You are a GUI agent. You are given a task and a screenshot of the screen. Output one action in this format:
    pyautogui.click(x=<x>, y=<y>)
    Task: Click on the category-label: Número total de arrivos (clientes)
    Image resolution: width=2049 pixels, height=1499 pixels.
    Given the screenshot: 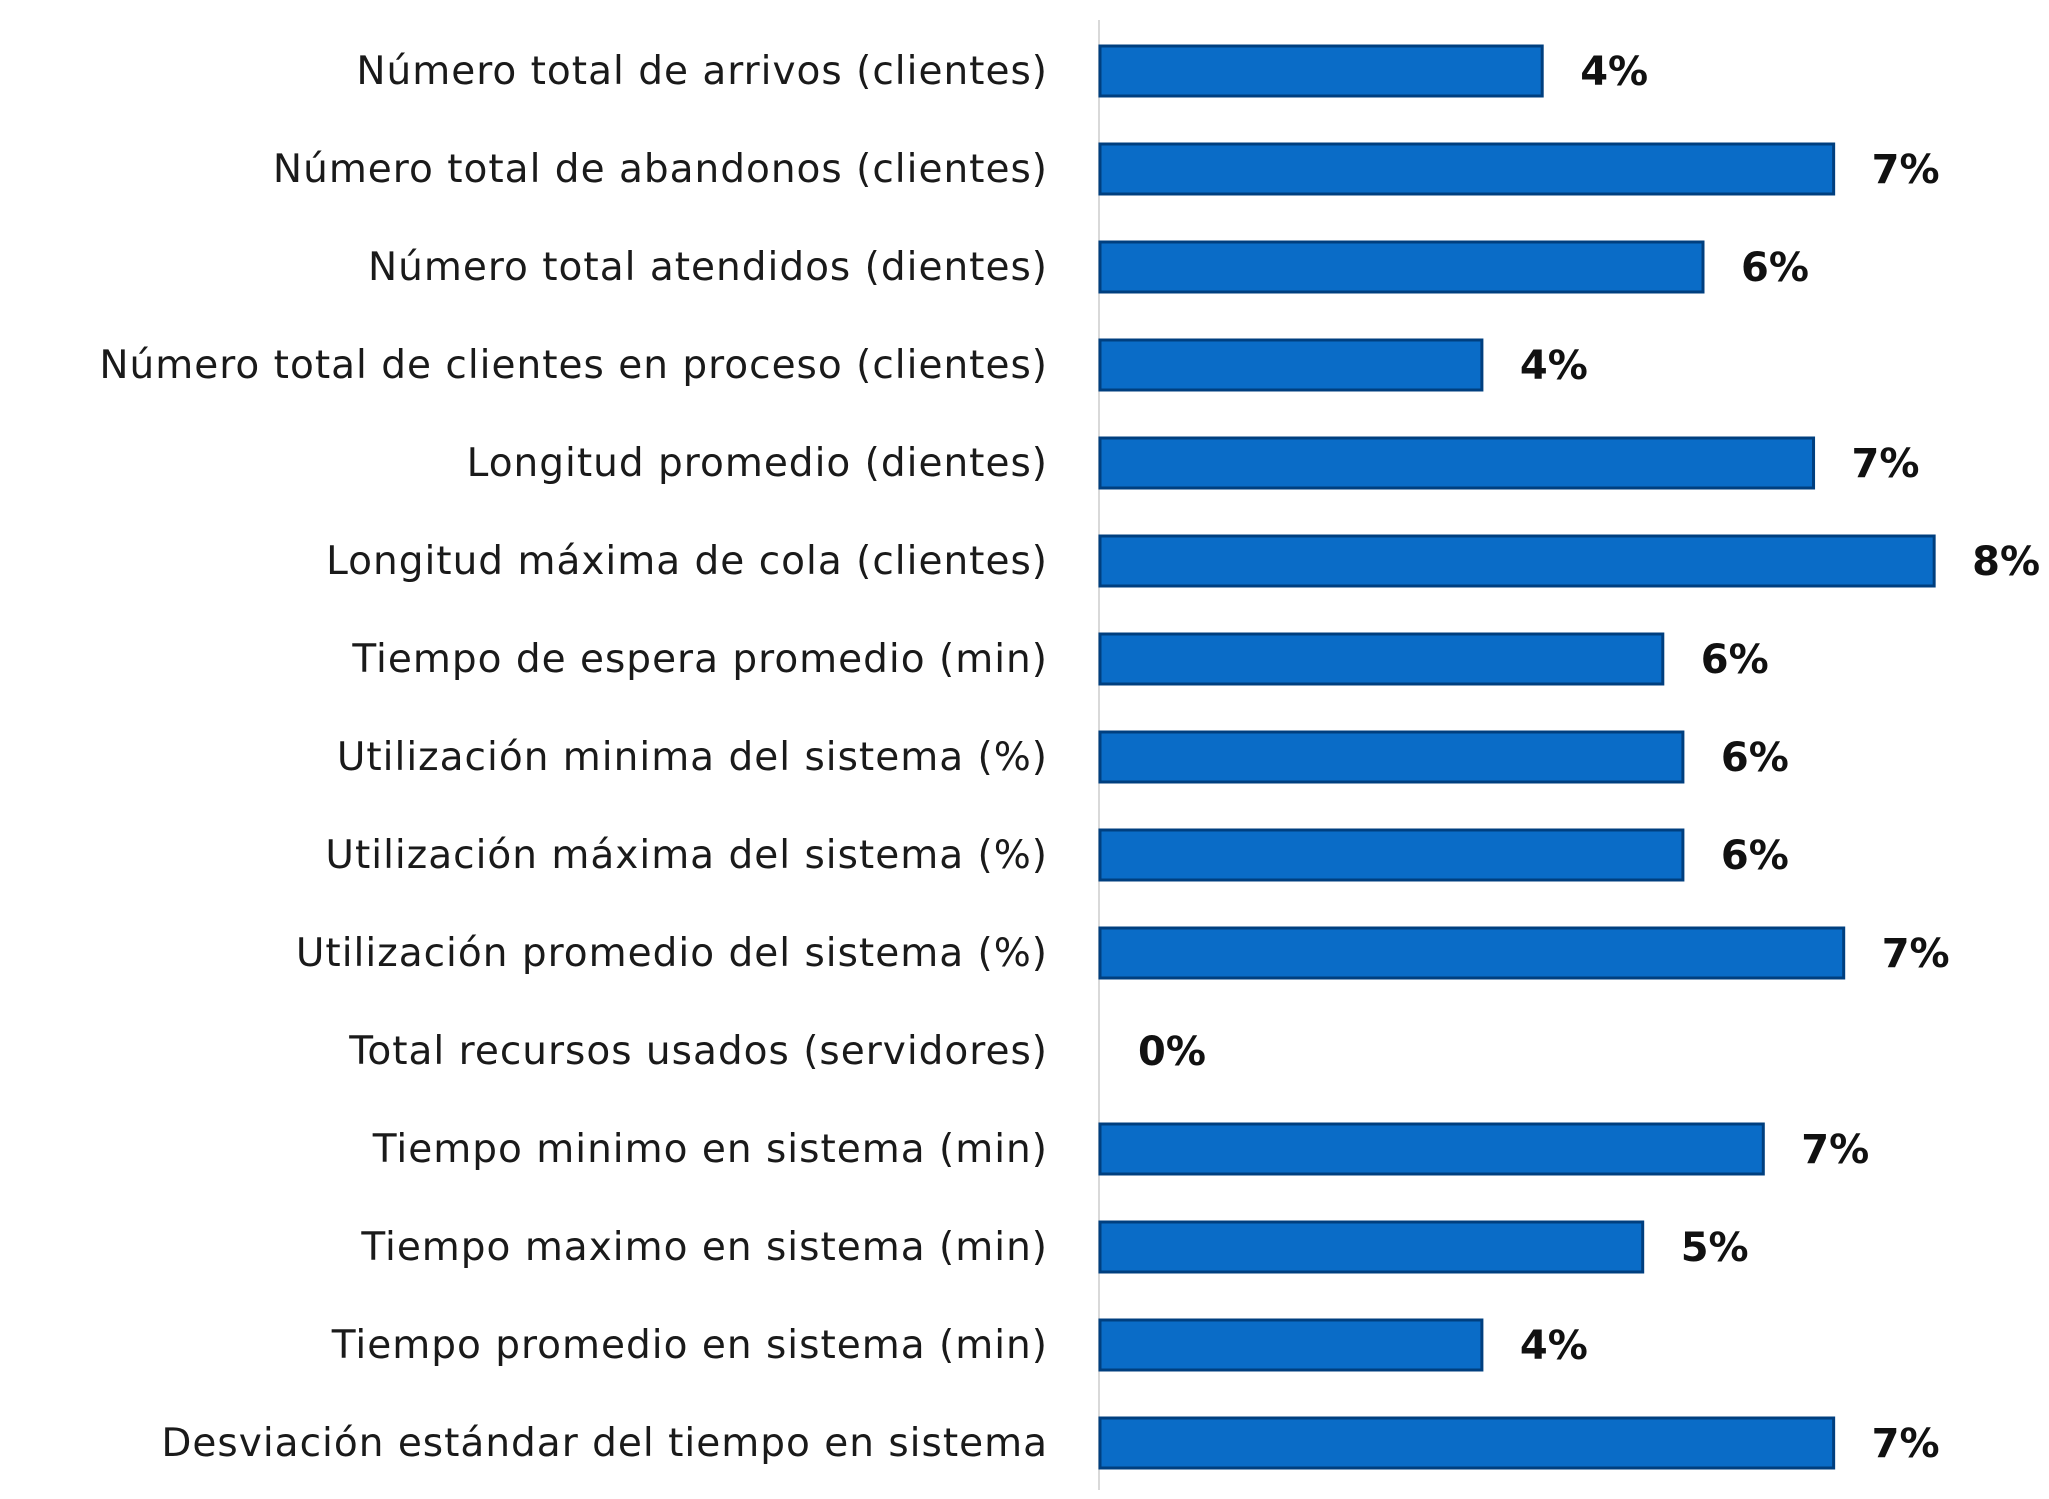 What is the action you would take?
    pyautogui.click(x=702, y=71)
    